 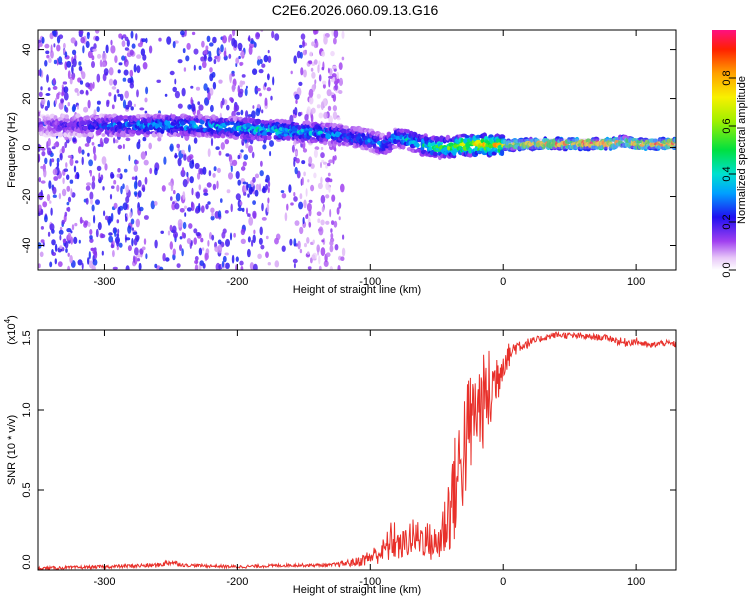 What do you see at coordinates (27, 337) in the screenshot?
I see `snr-y-tick-label: 1.5` at bounding box center [27, 337].